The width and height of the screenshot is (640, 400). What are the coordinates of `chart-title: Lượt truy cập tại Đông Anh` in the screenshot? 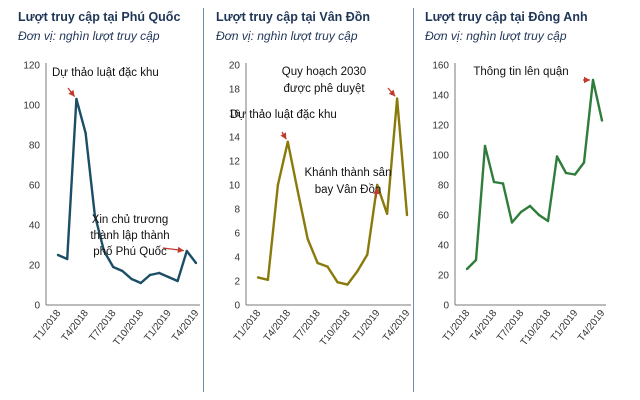 It's located at (506, 17).